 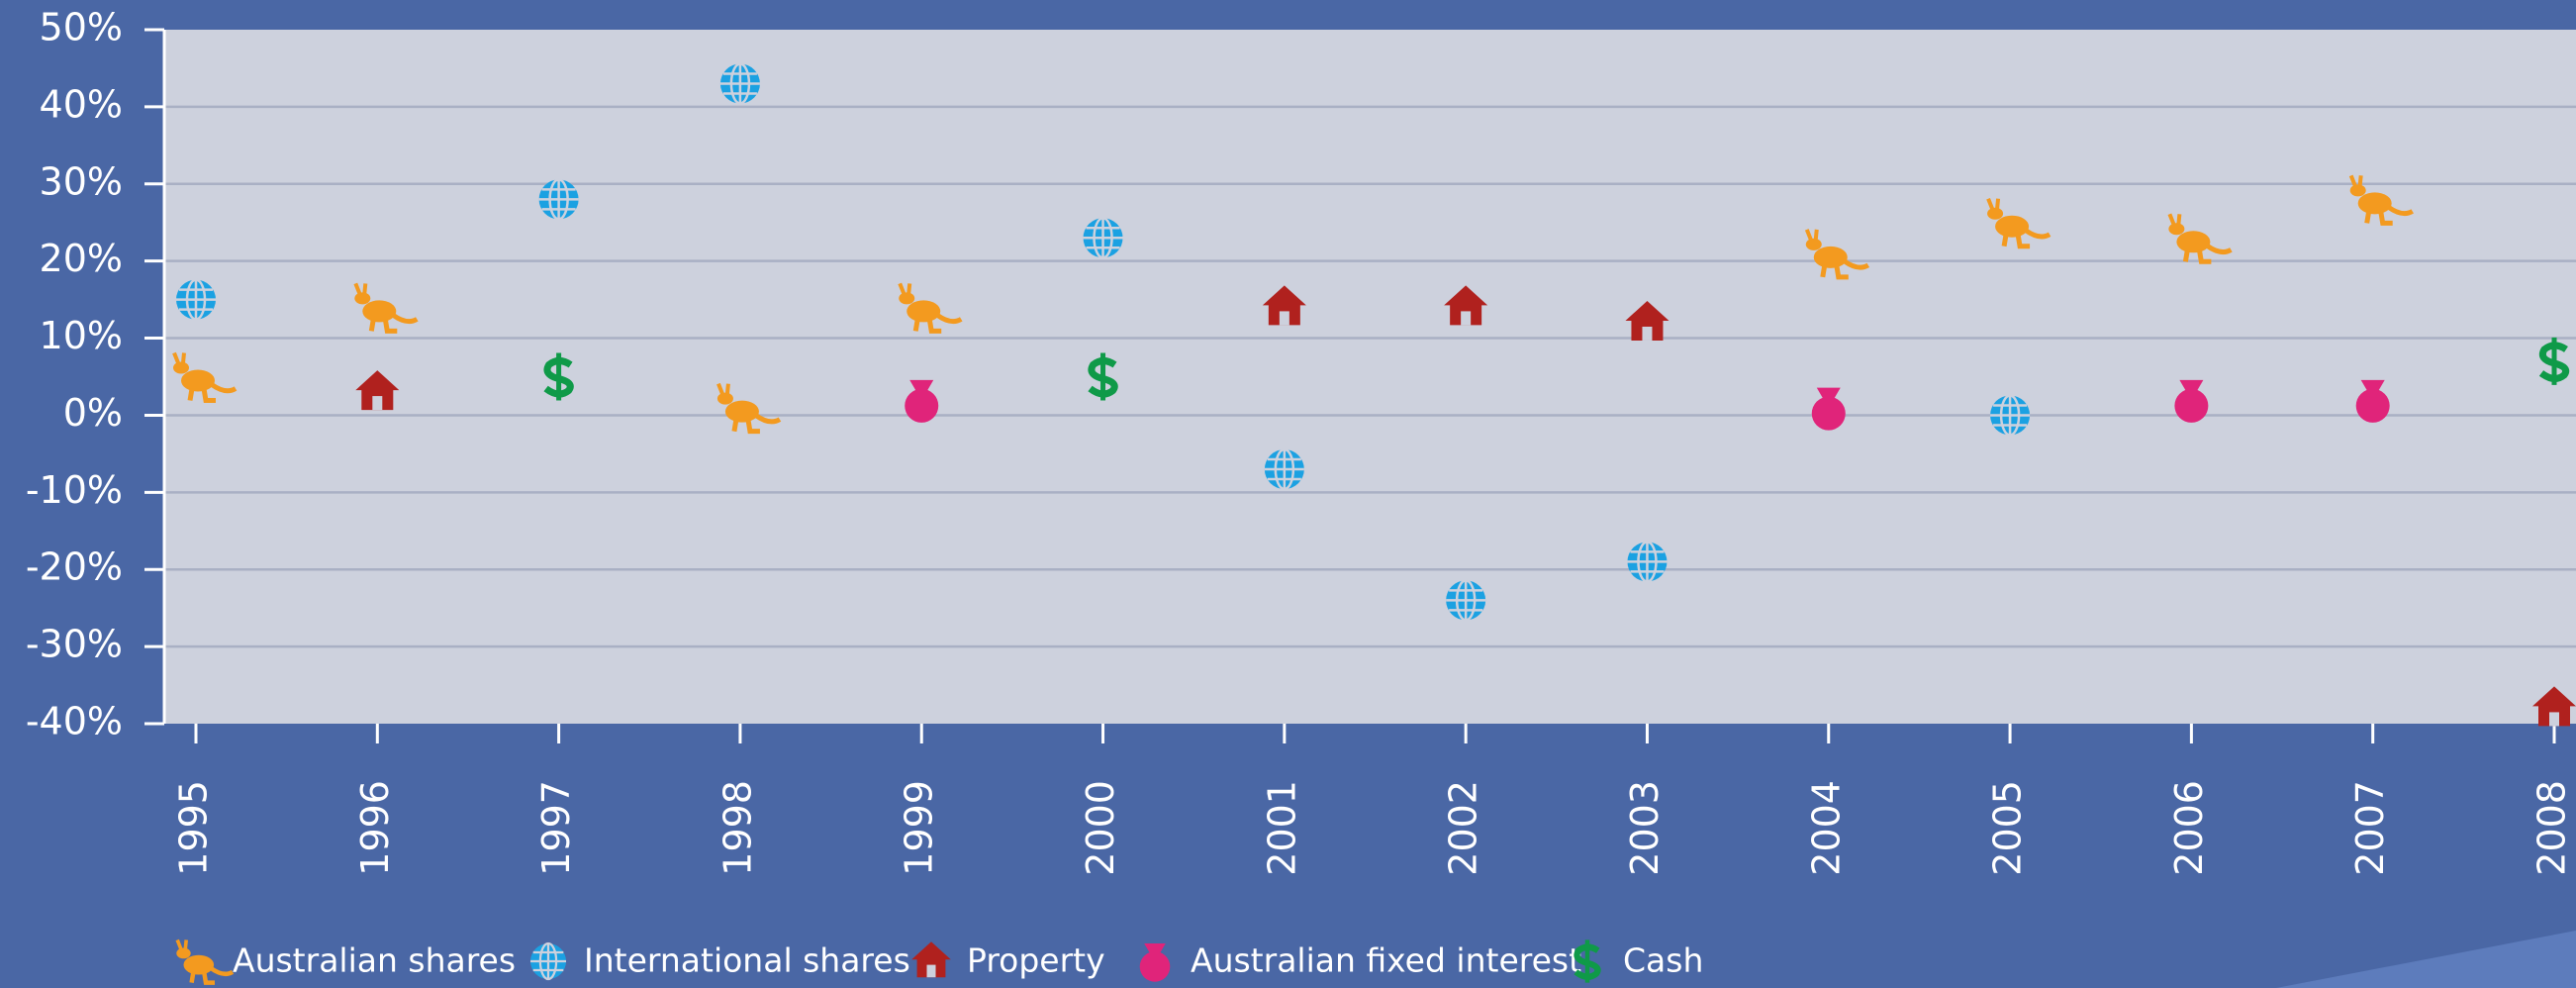 What do you see at coordinates (74, 721) in the screenshot?
I see `y-tick-label: -40%` at bounding box center [74, 721].